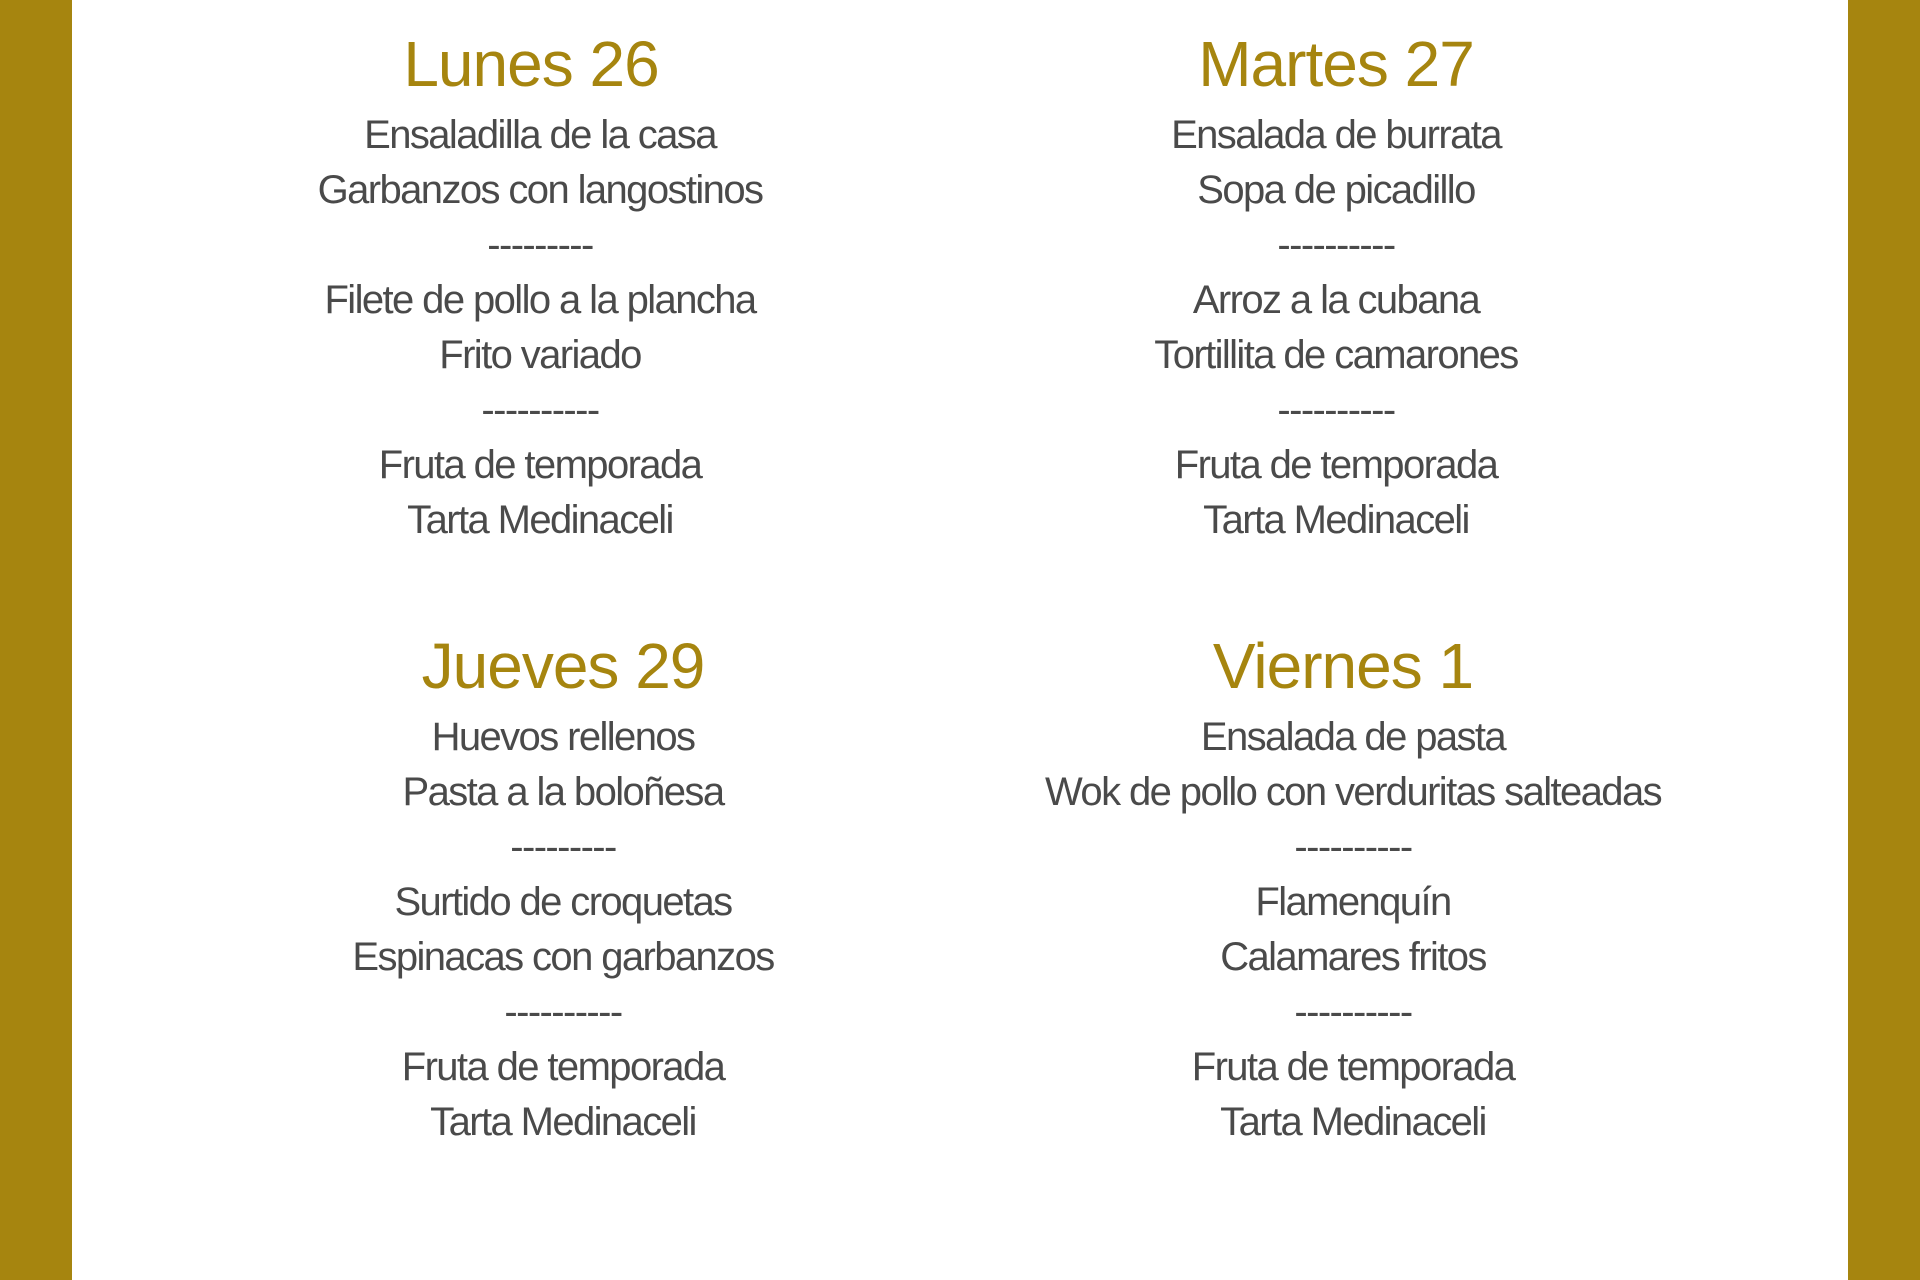  I want to click on menu-item: Huevos rellenos, so click(563, 737).